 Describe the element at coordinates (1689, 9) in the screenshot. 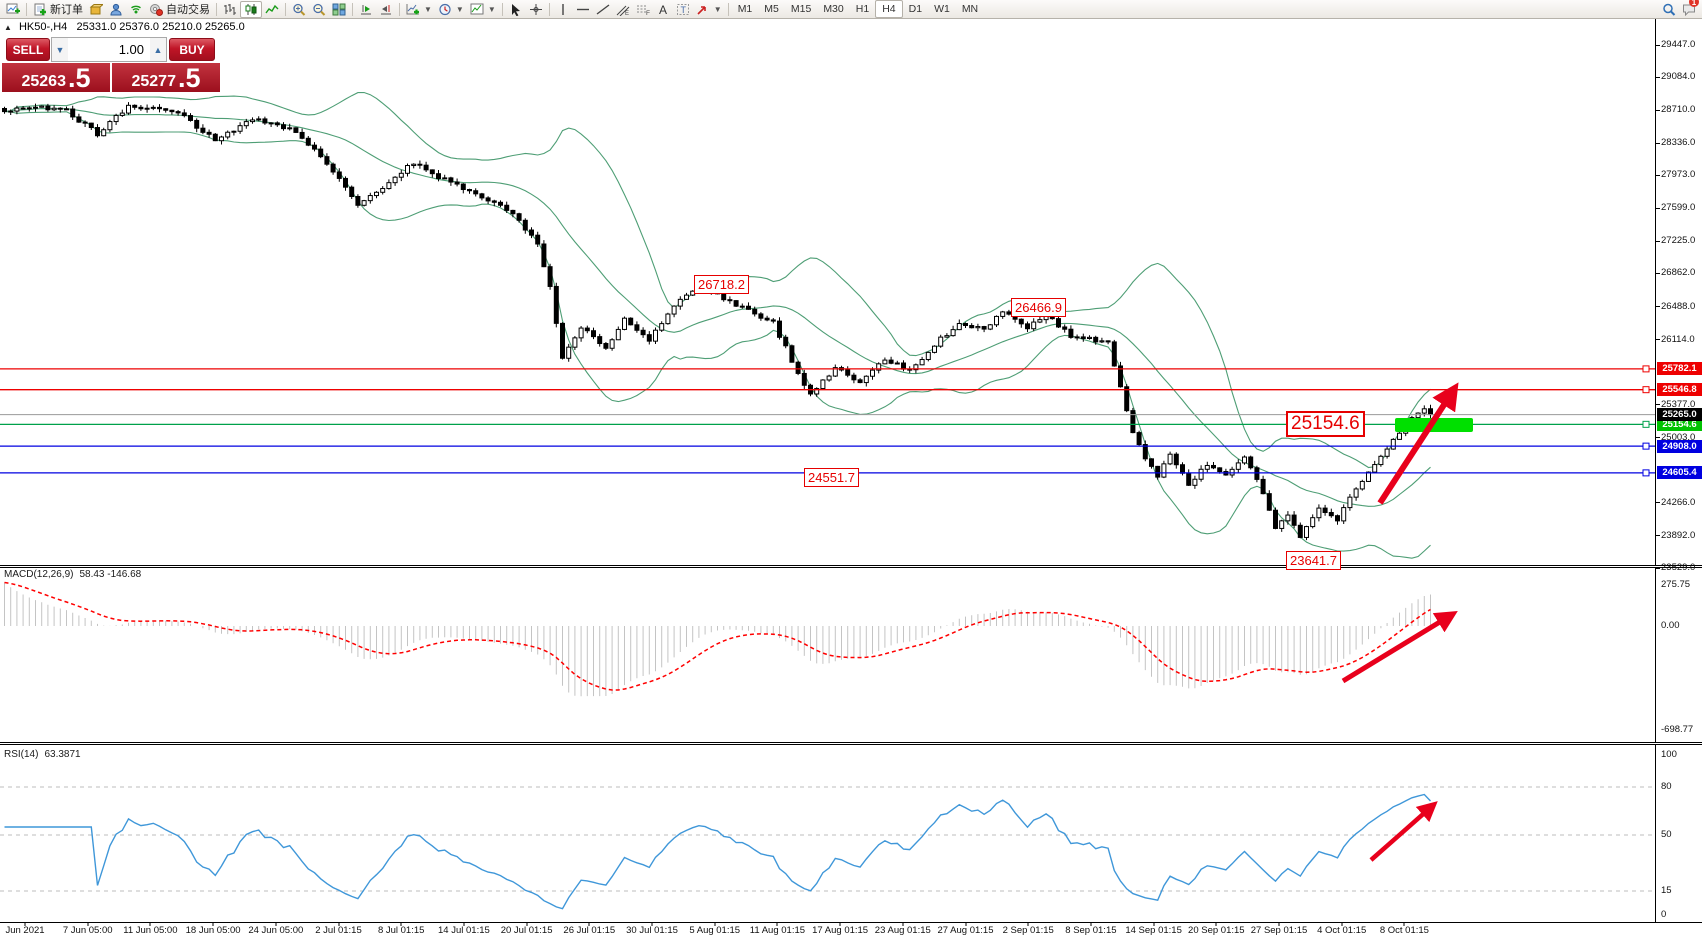

I see `notifications-button: 1` at that location.